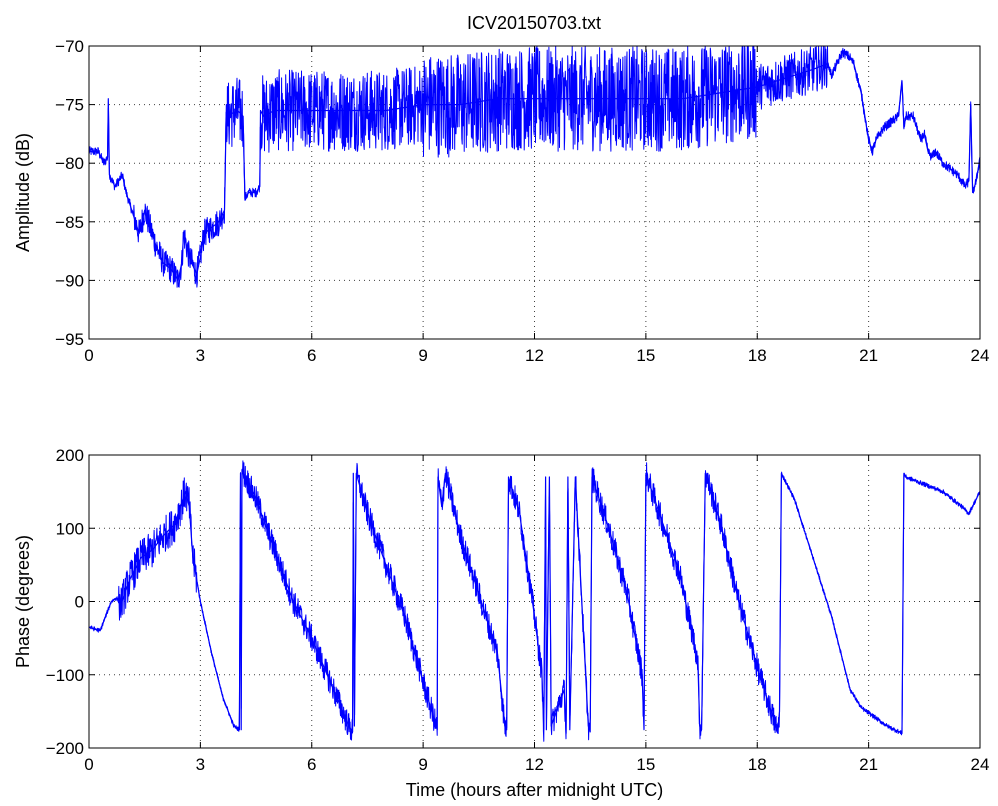  What do you see at coordinates (70, 528) in the screenshot?
I see `y-tick-label: 100` at bounding box center [70, 528].